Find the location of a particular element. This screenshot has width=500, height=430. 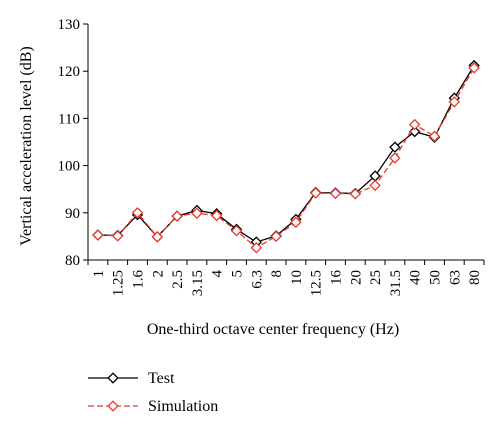

x-tick-label: 31.5 is located at coordinates (396, 283).